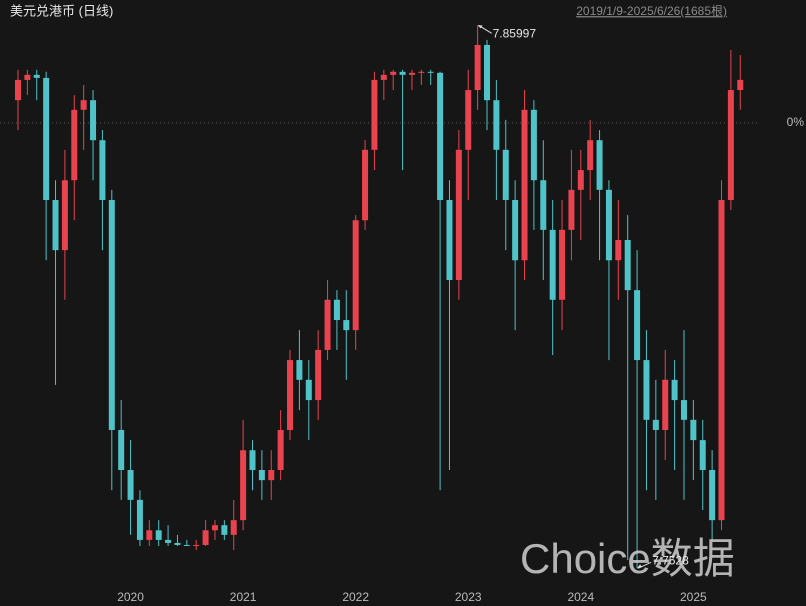  What do you see at coordinates (130, 597) in the screenshot?
I see `x-tick-label: 2020` at bounding box center [130, 597].